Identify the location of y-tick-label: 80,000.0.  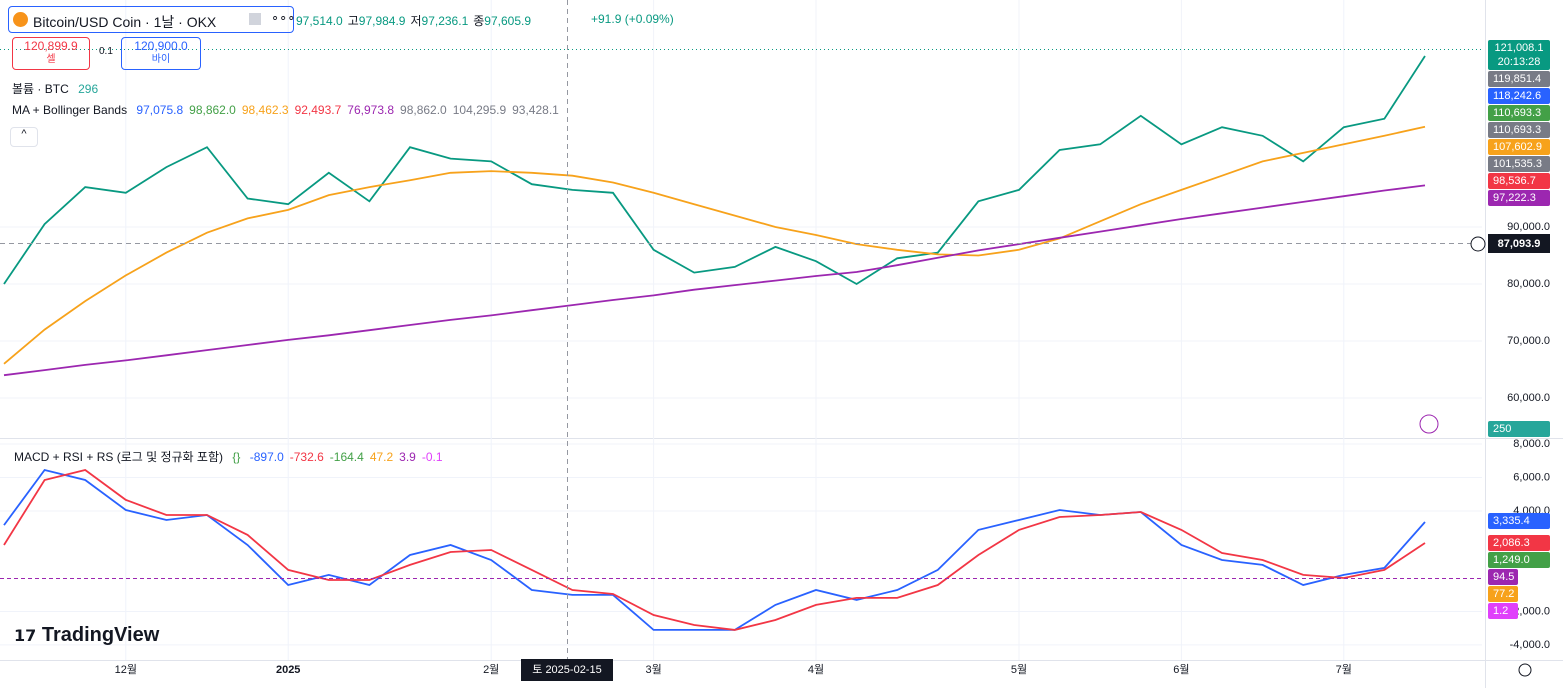
(1528, 284).